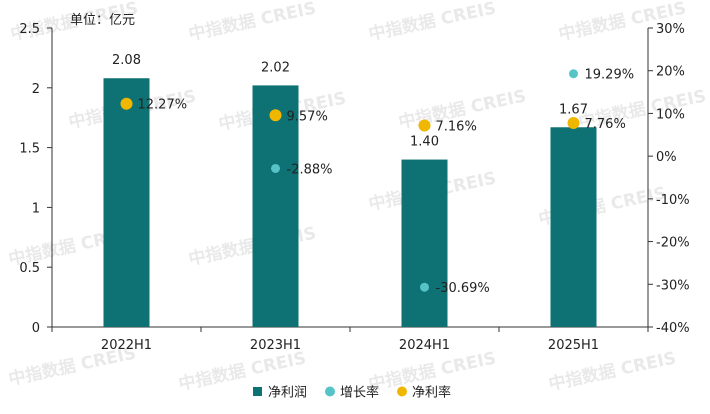  What do you see at coordinates (126, 345) in the screenshot?
I see `x-tick-label: 2022H1` at bounding box center [126, 345].